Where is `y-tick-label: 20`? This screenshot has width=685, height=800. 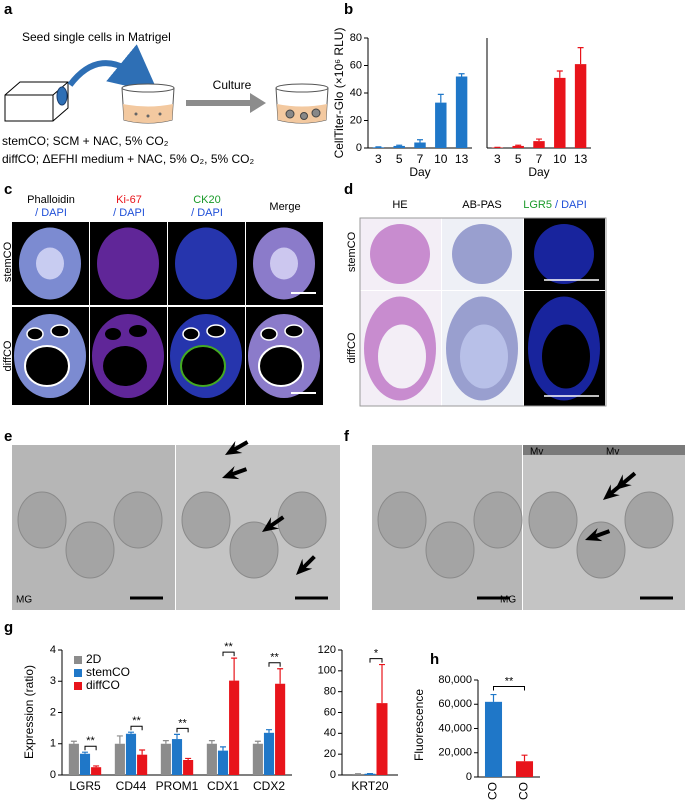
y-tick-label: 20 is located at coordinates (356, 120).